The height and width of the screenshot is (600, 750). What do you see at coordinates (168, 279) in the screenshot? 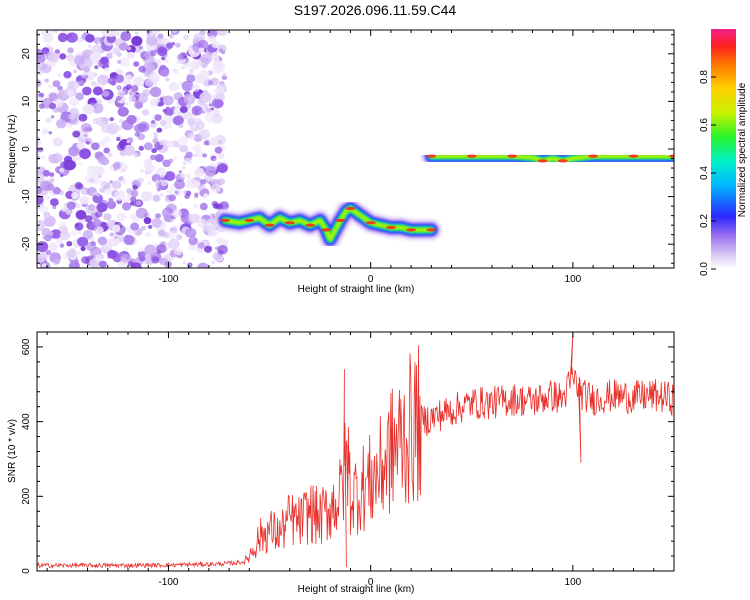
I see `x-tick-label: -100` at bounding box center [168, 279].